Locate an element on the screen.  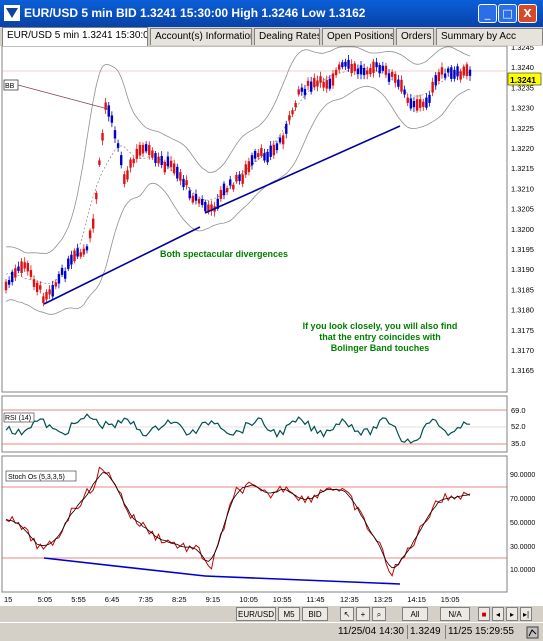
rsi-tick-52: 52.0 is located at coordinates (518, 426).